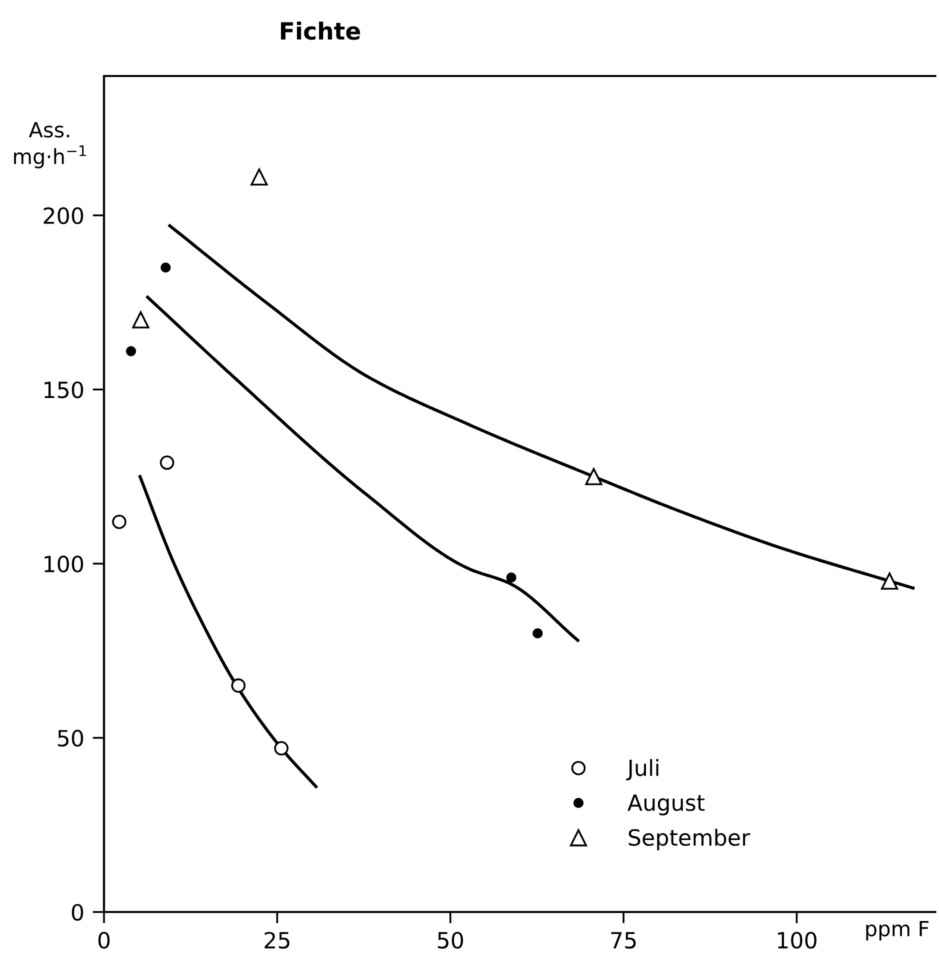  Describe the element at coordinates (642, 769) in the screenshot. I see `legend-label: Juli` at that location.